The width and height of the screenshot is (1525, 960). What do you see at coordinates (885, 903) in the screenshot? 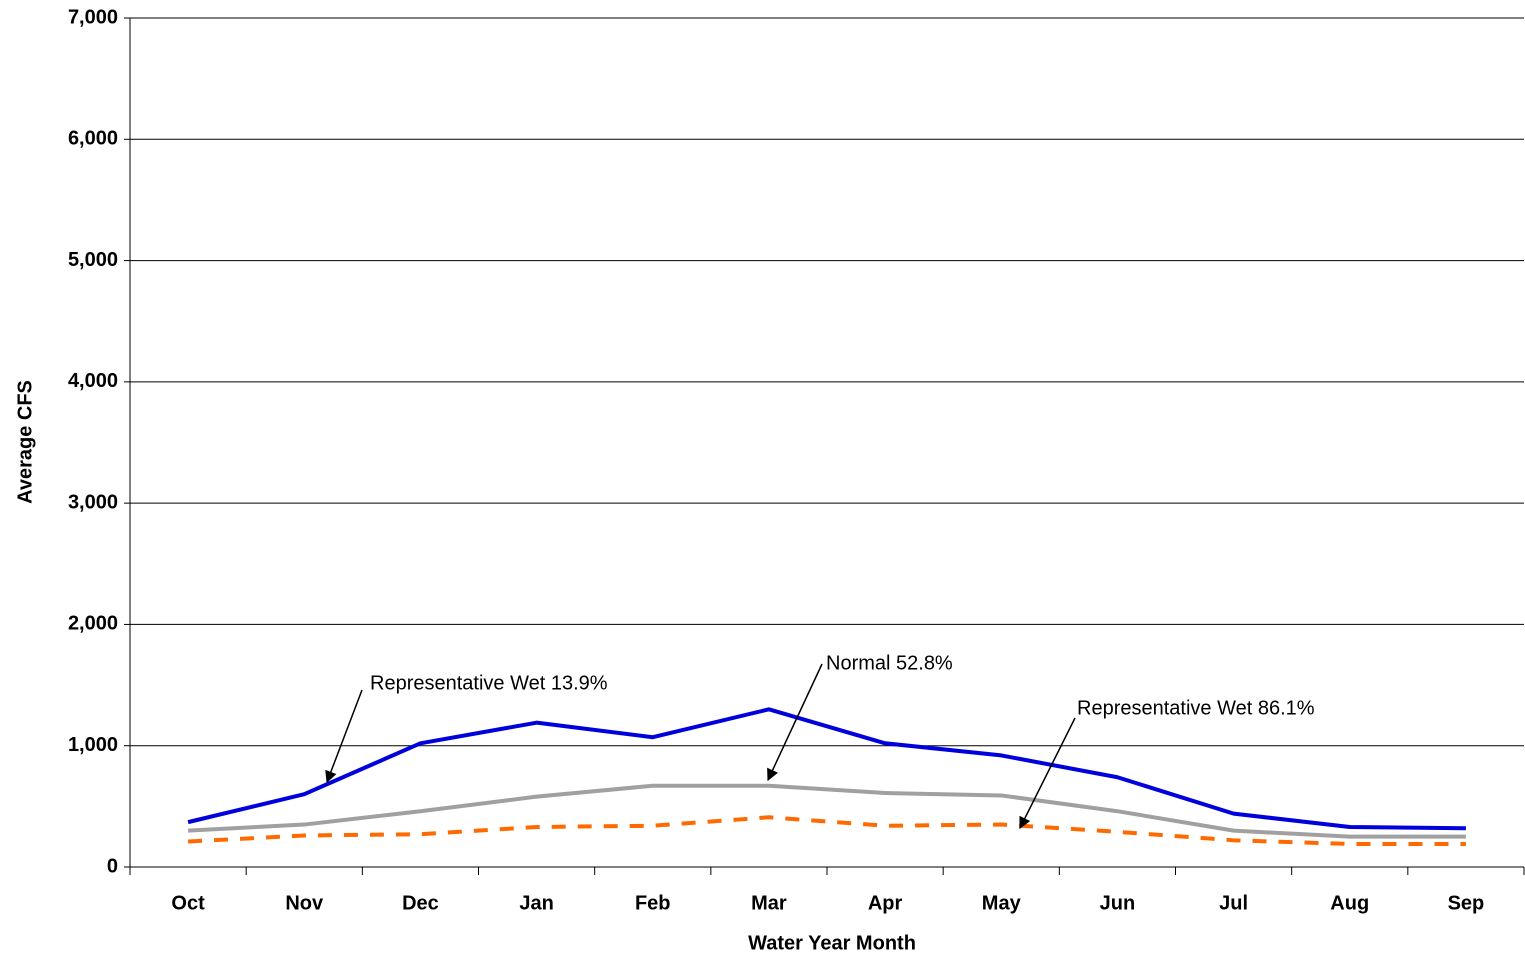
I see `x-tick-label: Apr` at bounding box center [885, 903].